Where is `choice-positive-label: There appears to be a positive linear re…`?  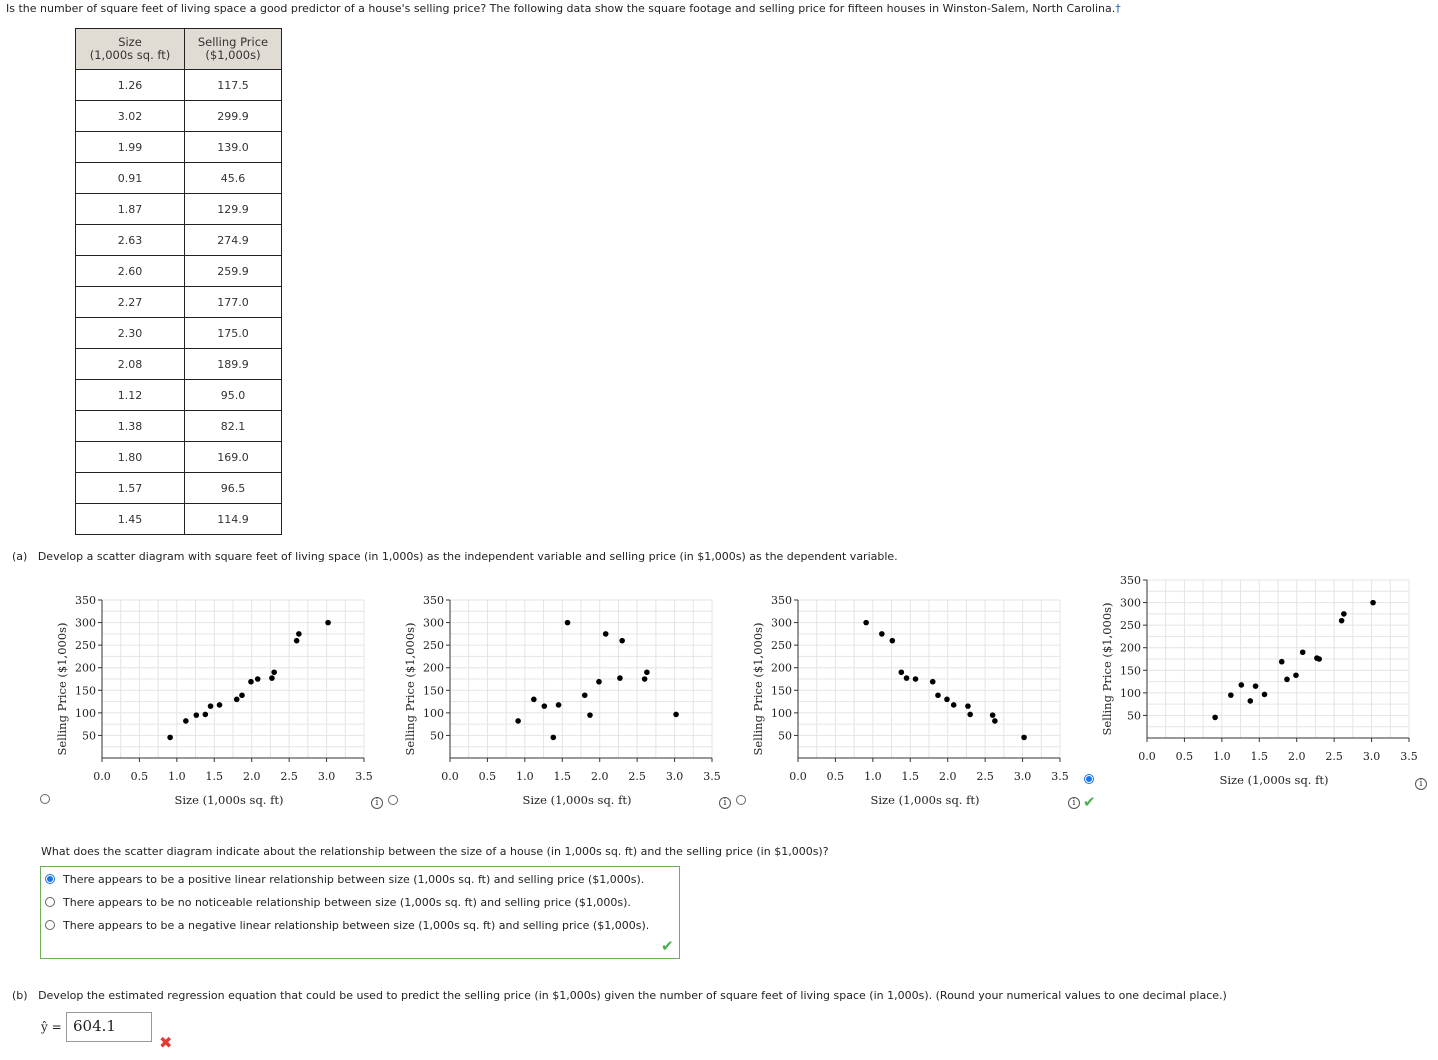 choice-positive-label: There appears to be a positive linear re… is located at coordinates (354, 879).